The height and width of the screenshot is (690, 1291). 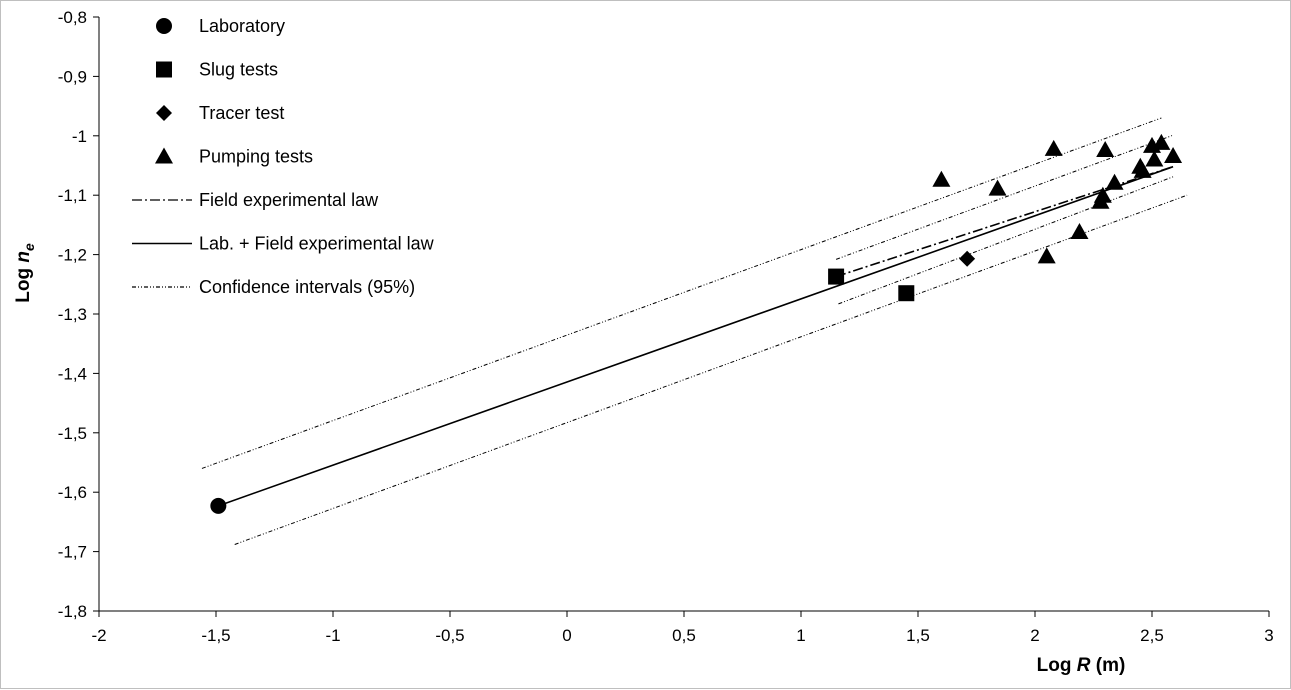 What do you see at coordinates (215, 635) in the screenshot?
I see `x-tick-label: -1,5` at bounding box center [215, 635].